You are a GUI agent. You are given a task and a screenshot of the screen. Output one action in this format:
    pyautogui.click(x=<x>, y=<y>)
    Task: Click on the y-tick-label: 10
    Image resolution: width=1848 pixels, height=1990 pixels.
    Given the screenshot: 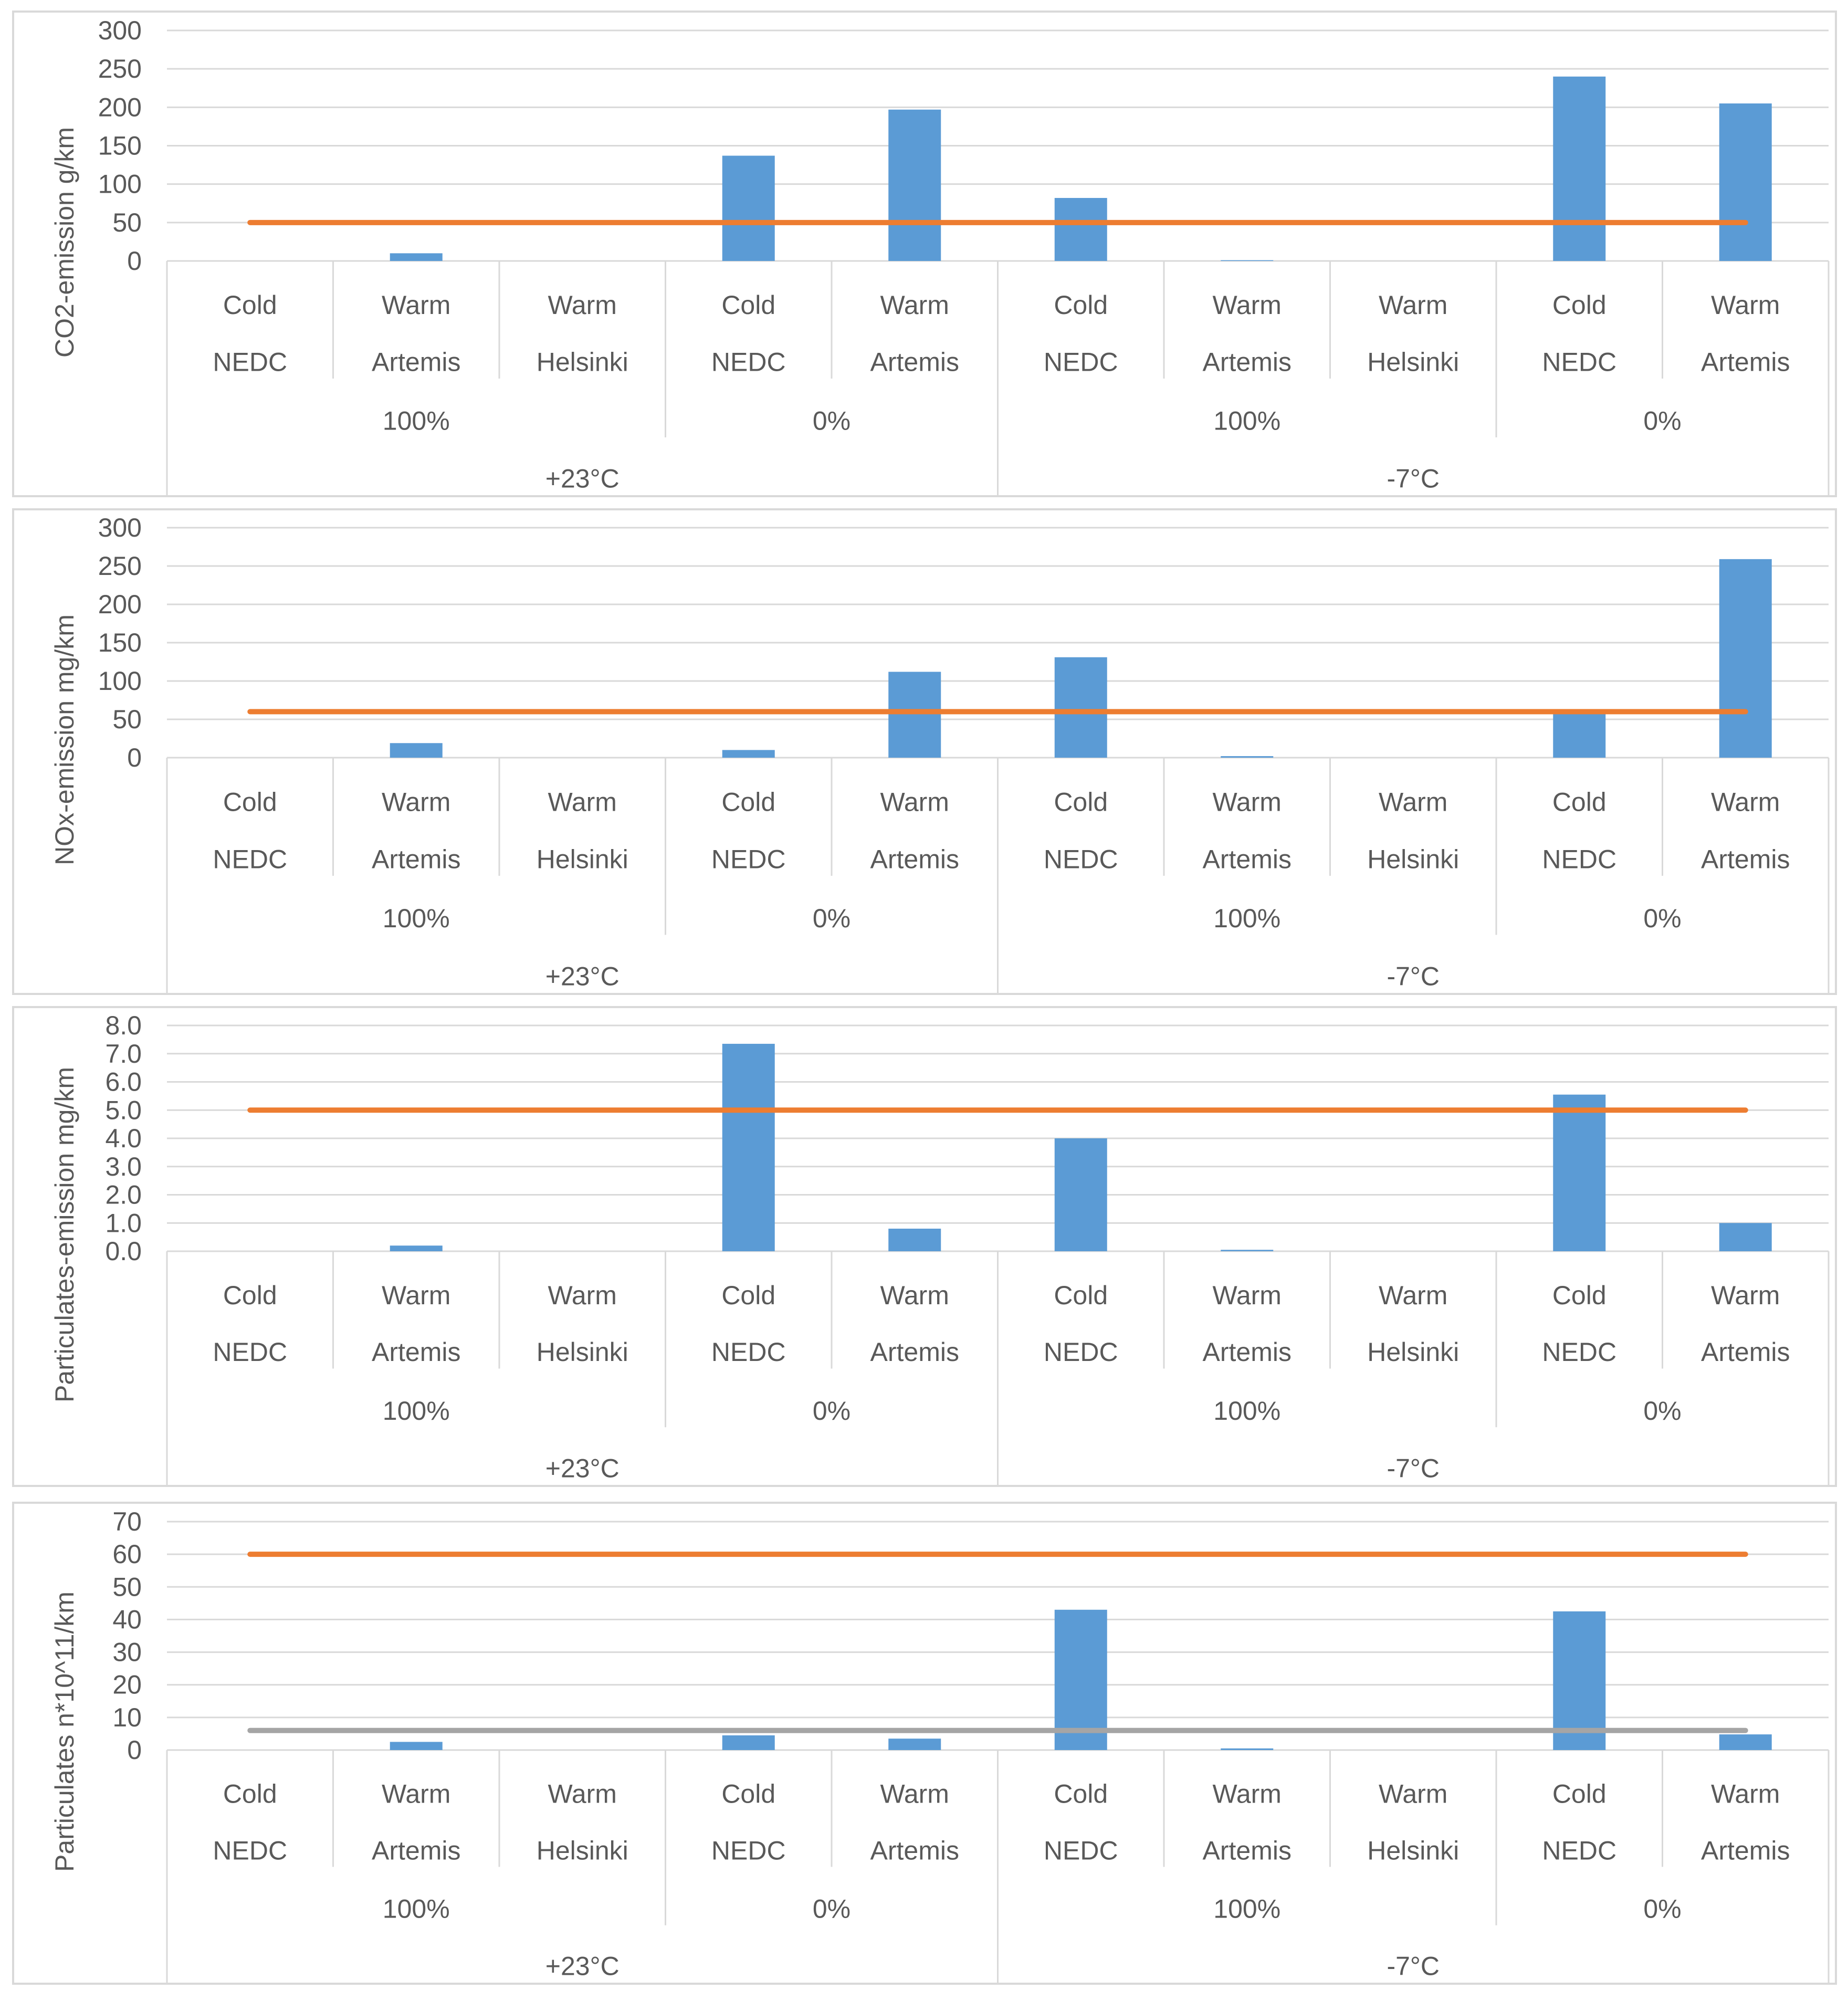 What is the action you would take?
    pyautogui.click(x=127, y=1717)
    